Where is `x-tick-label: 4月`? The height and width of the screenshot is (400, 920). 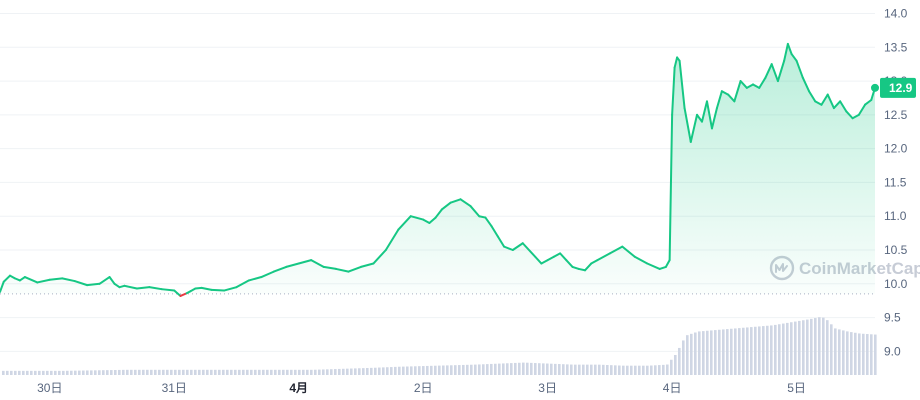 x-tick-label: 4月 is located at coordinates (298, 388).